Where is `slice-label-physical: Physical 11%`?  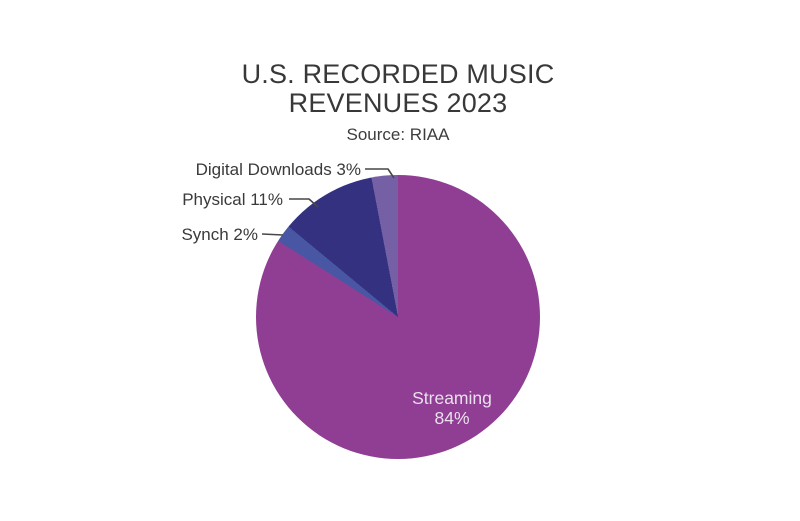 slice-label-physical: Physical 11% is located at coordinates (232, 199).